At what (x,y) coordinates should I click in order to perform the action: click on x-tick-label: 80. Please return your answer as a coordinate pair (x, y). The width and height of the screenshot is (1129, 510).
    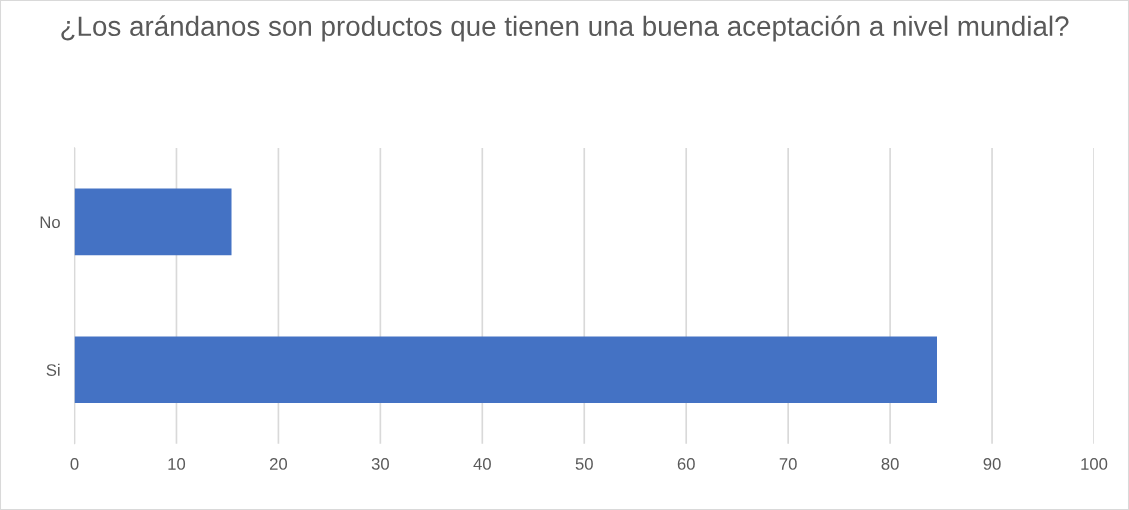
    Looking at the image, I should click on (890, 464).